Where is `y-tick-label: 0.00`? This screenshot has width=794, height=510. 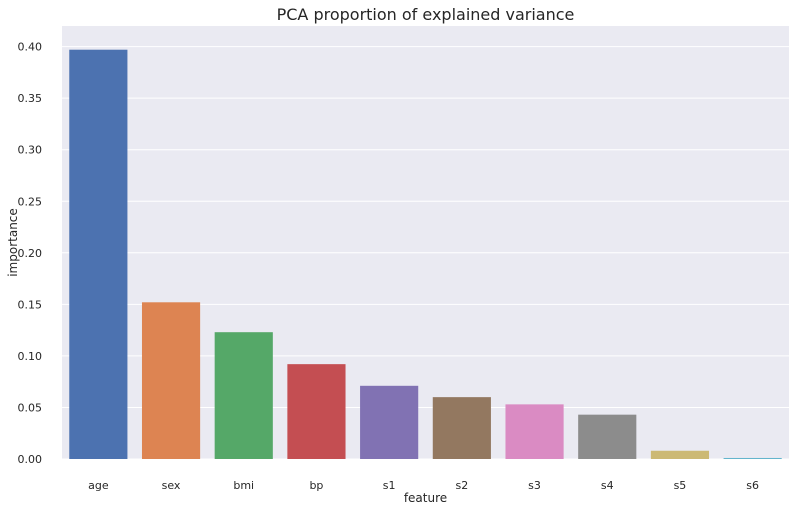
y-tick-label: 0.00 is located at coordinates (30, 459).